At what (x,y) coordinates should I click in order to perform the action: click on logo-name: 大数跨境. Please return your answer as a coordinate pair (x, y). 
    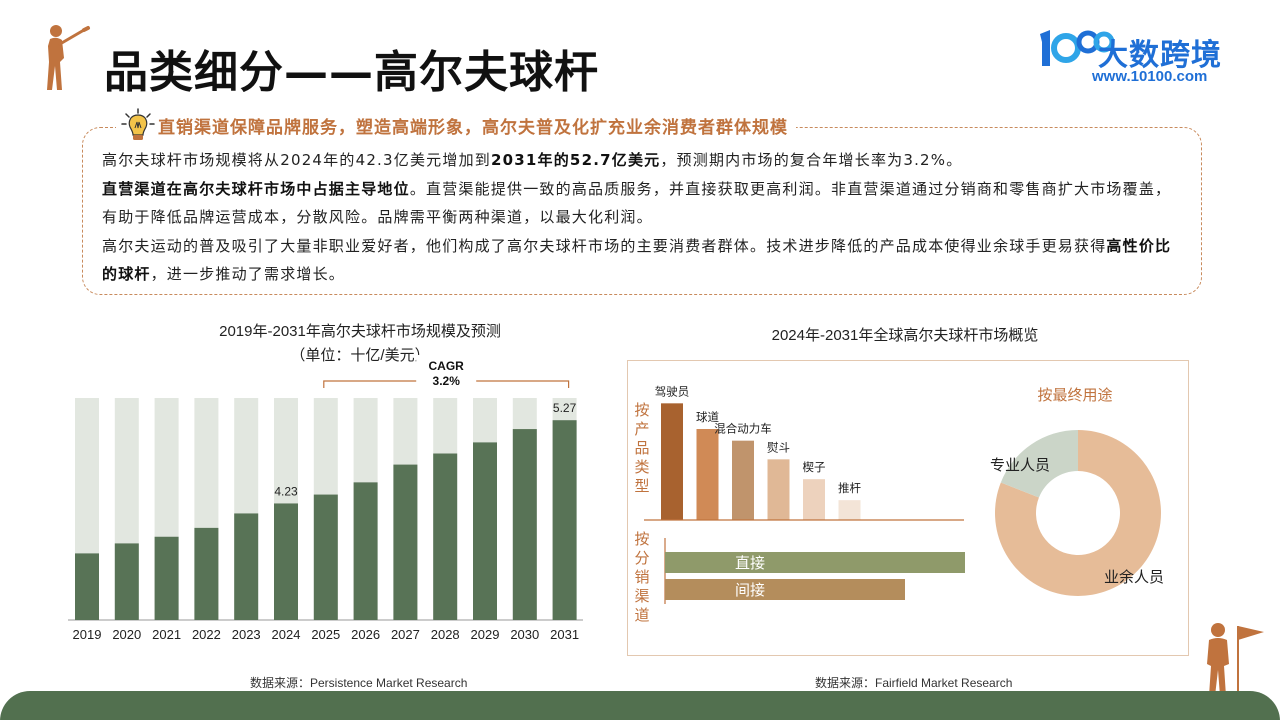
    Looking at the image, I should click on (1160, 55).